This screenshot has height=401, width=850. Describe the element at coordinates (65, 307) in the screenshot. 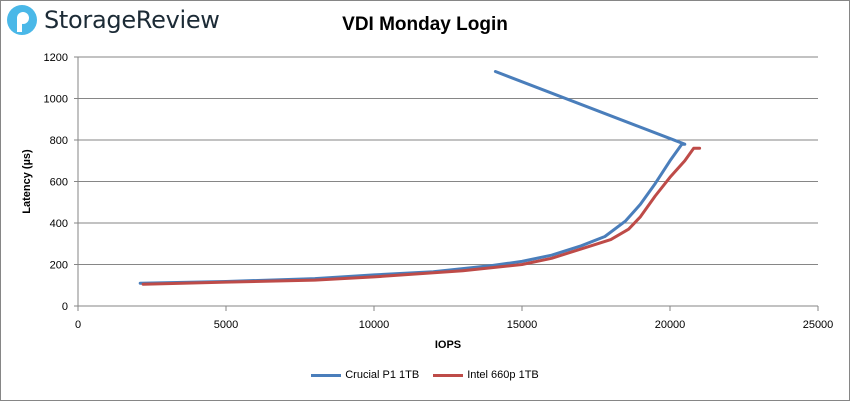

I see `y-tick-label: 0` at that location.